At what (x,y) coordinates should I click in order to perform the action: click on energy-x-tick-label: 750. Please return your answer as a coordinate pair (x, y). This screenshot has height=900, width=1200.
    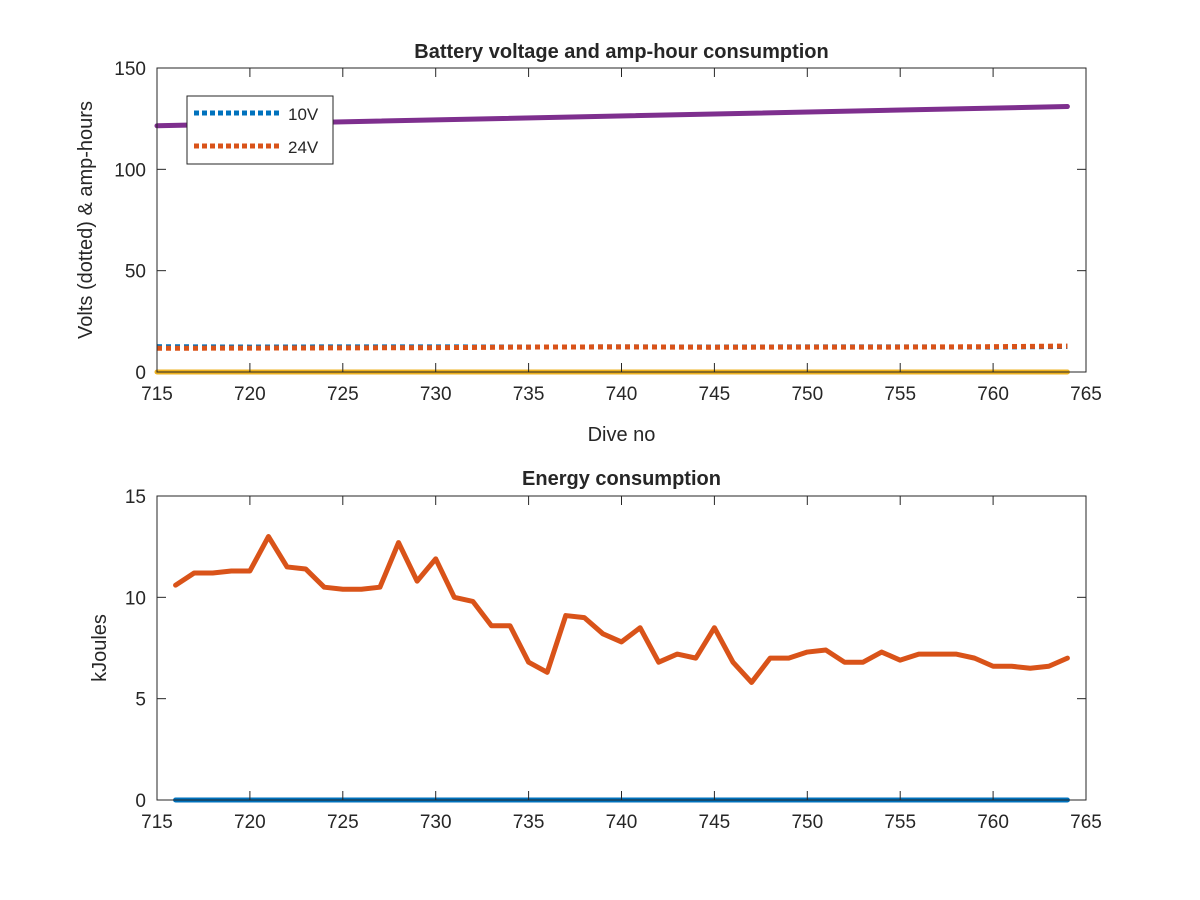
    Looking at the image, I should click on (807, 822).